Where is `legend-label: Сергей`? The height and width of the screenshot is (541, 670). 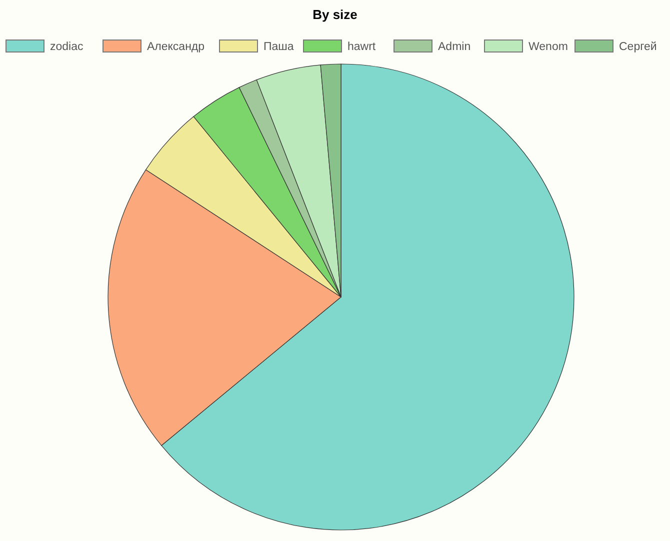
legend-label: Сергей is located at coordinates (638, 47).